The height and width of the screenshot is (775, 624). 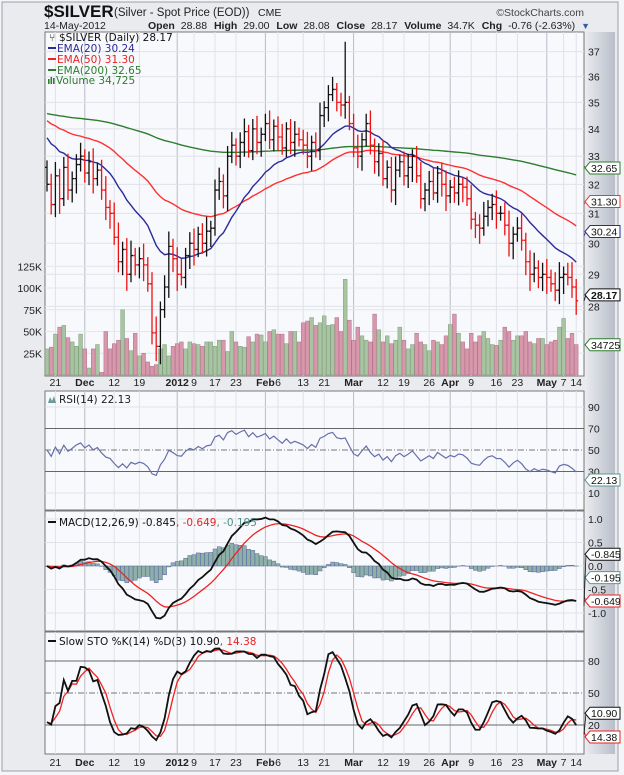 What do you see at coordinates (303, 763) in the screenshot?
I see `x-axis-label: 13` at bounding box center [303, 763].